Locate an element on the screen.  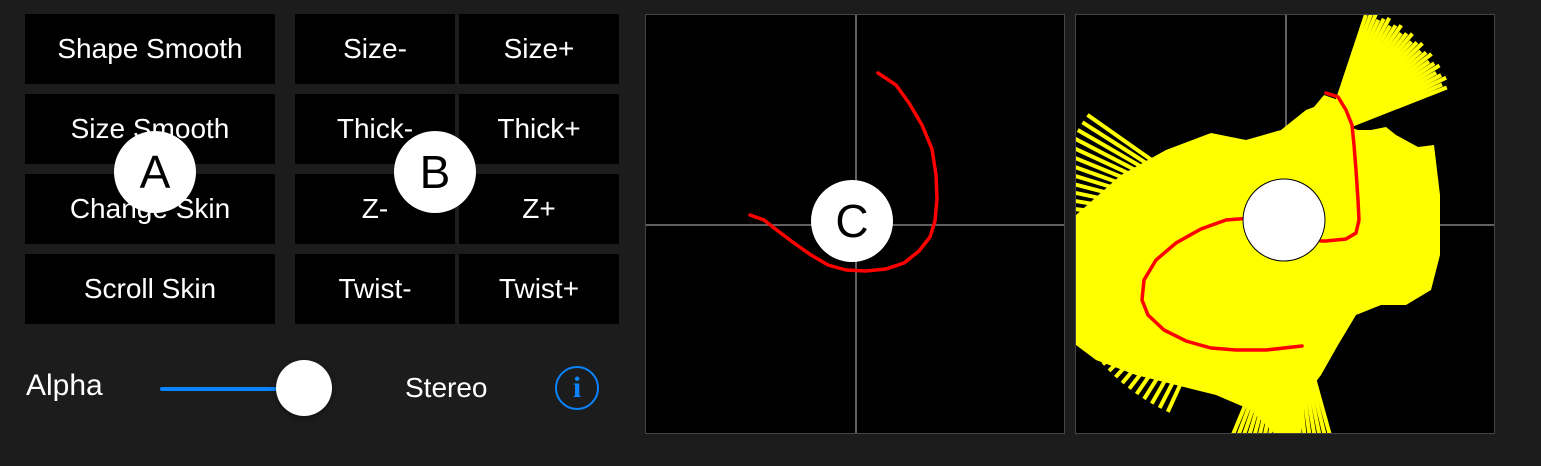
twist-plus-button: Twist+ is located at coordinates (539, 289).